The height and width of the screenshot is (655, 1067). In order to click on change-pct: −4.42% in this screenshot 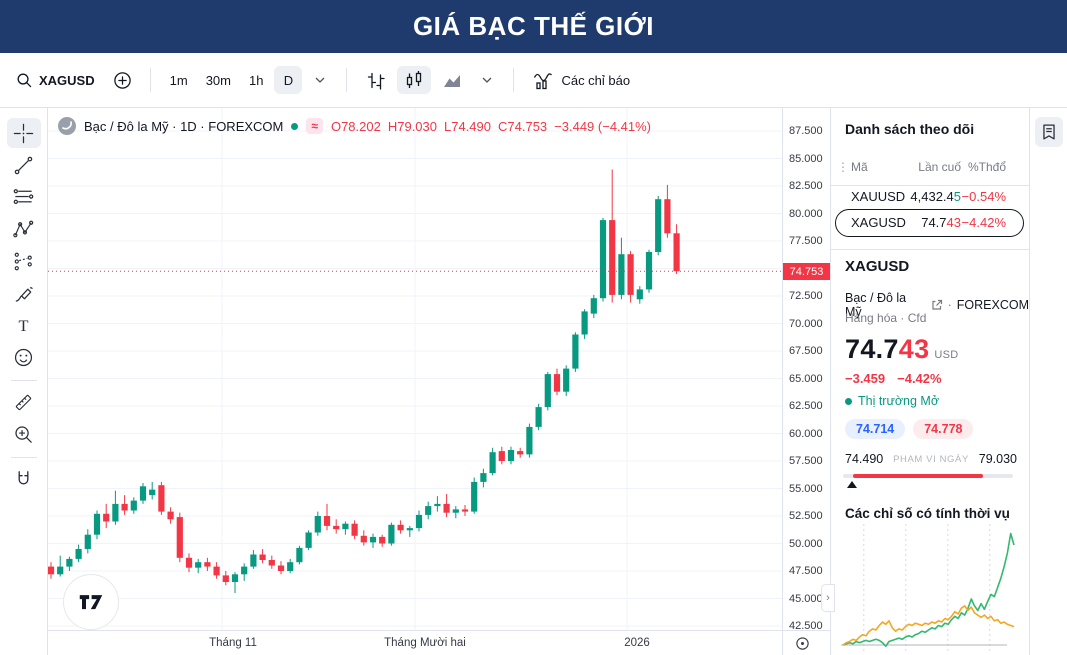, I will do `click(919, 378)`.